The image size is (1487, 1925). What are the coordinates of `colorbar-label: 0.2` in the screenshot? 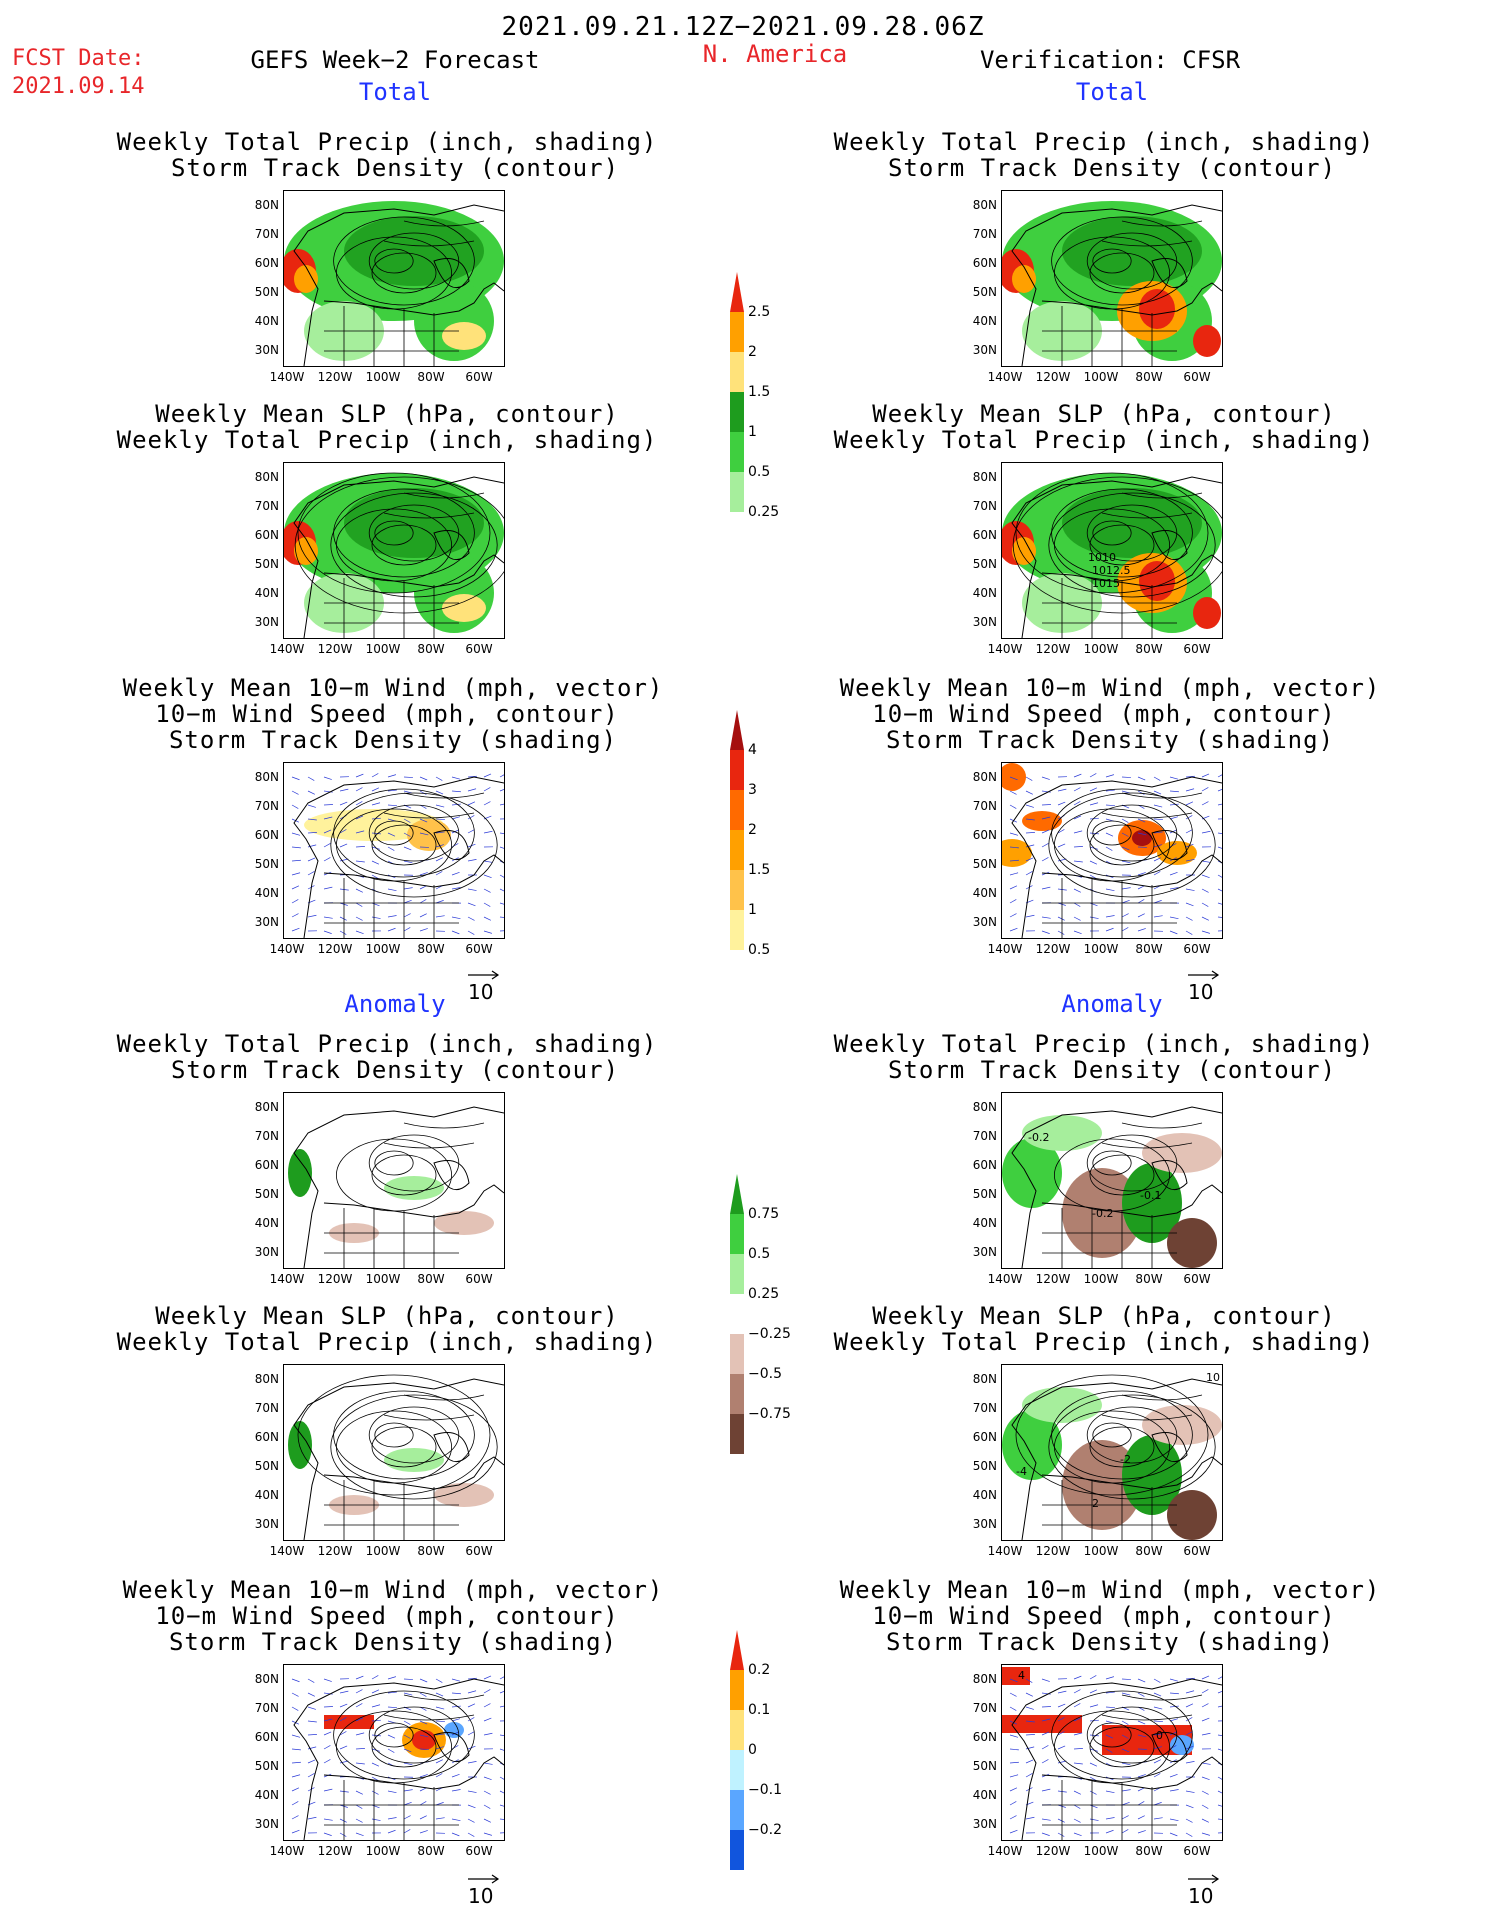 It's located at (759, 1670).